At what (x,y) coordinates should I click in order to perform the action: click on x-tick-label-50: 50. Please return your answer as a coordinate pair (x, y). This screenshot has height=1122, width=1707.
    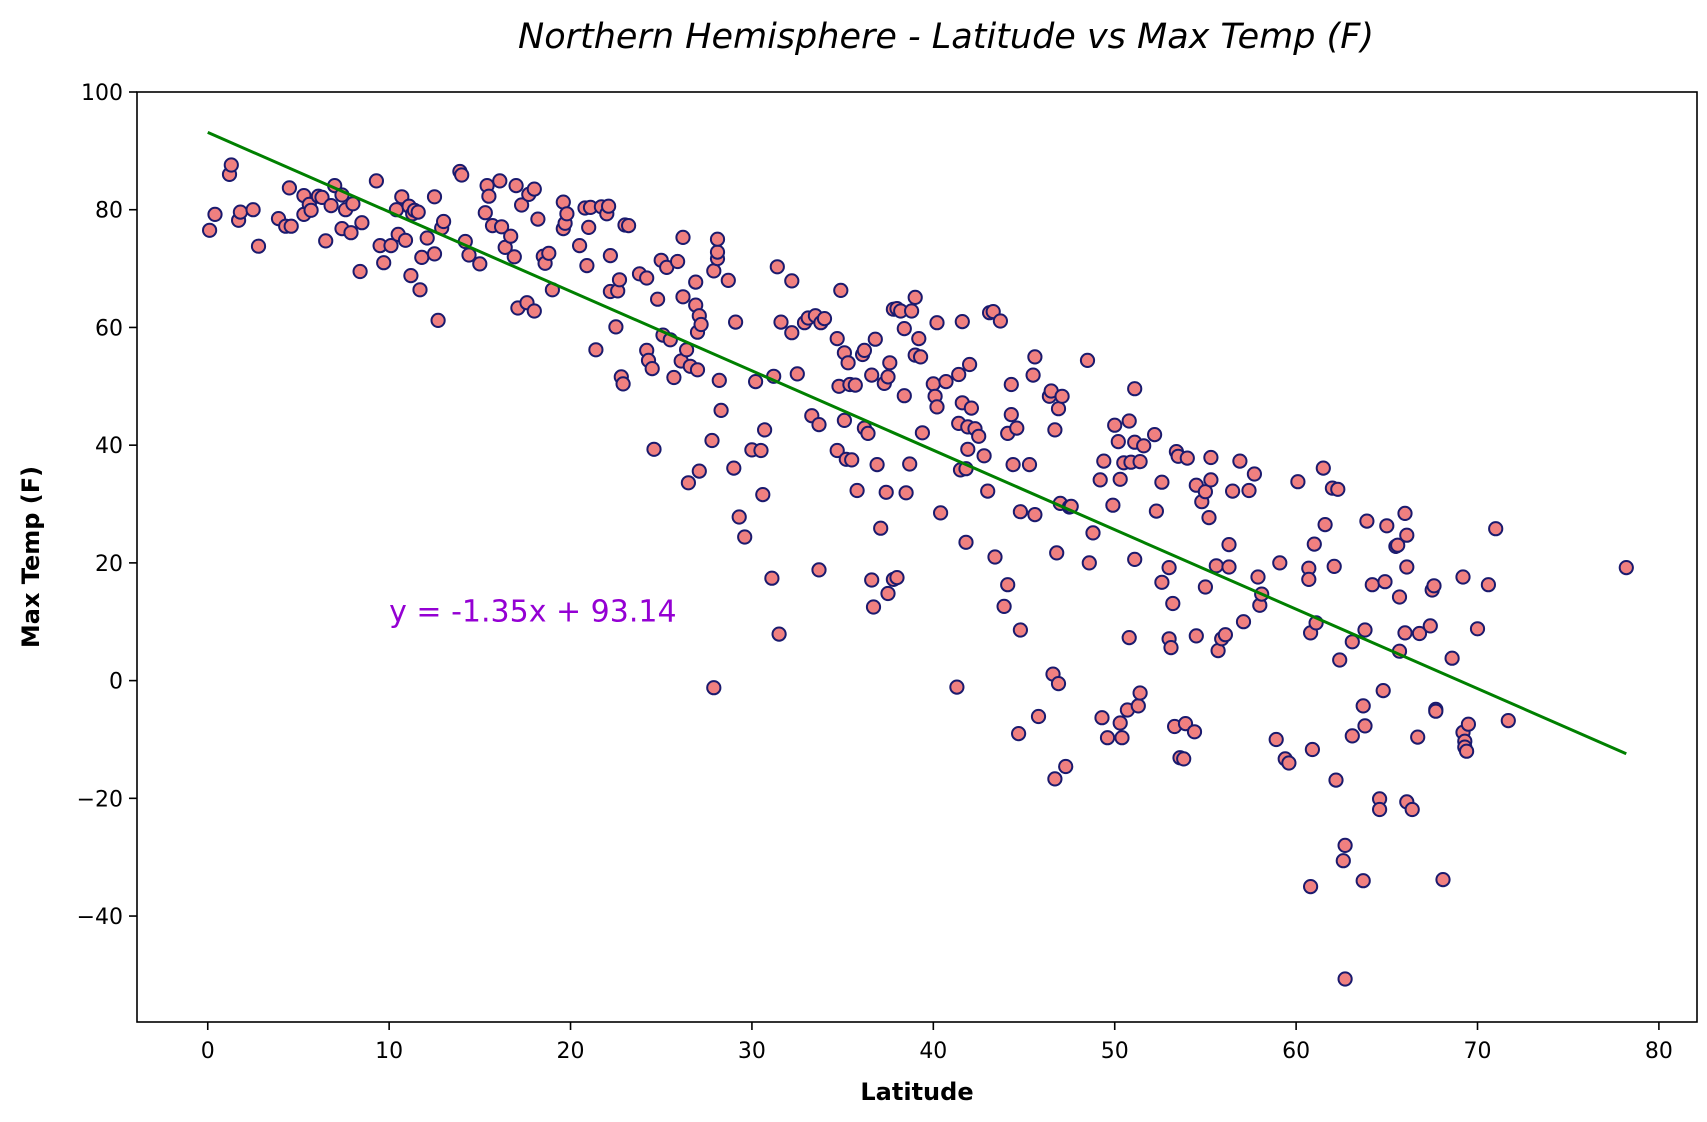
    Looking at the image, I should click on (1115, 1051).